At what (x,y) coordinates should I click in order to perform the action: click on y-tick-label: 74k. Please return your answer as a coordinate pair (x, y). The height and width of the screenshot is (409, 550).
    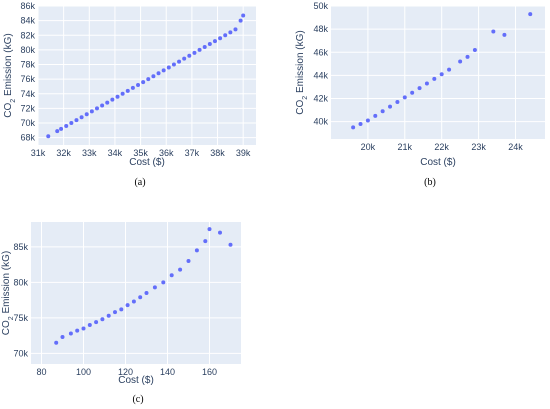
    Looking at the image, I should click on (27, 94).